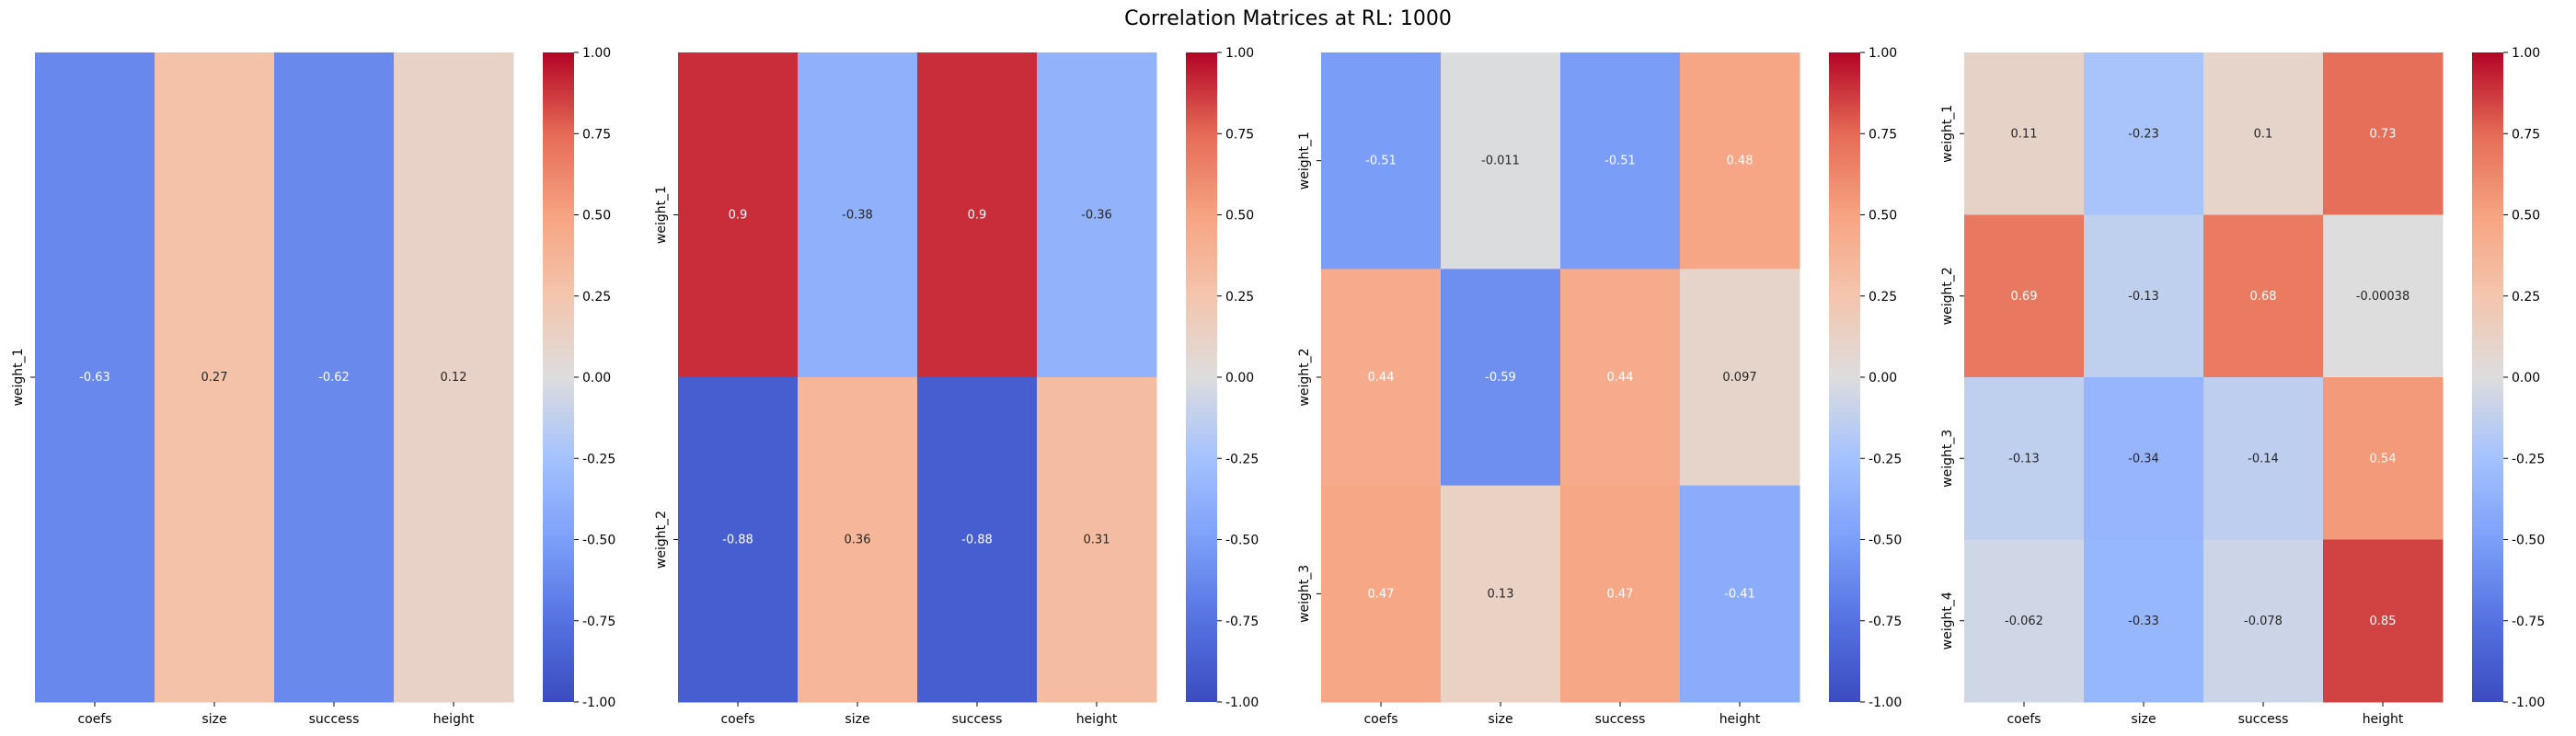 The height and width of the screenshot is (736, 2576). What do you see at coordinates (2024, 296) in the screenshot?
I see `heatmap-cell-p4-r2-c1` at bounding box center [2024, 296].